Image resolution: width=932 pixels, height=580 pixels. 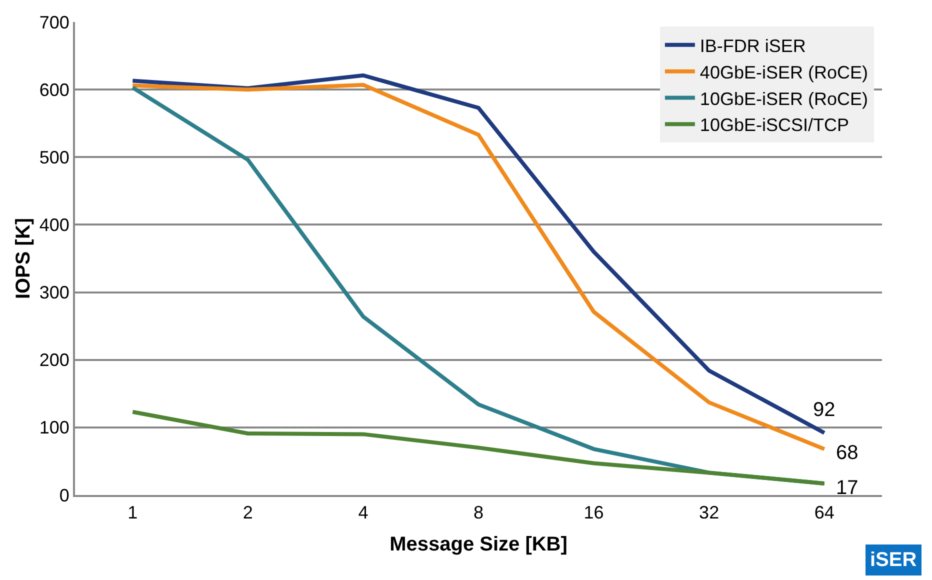 What do you see at coordinates (54, 225) in the screenshot?
I see `y-tick-label: 400` at bounding box center [54, 225].